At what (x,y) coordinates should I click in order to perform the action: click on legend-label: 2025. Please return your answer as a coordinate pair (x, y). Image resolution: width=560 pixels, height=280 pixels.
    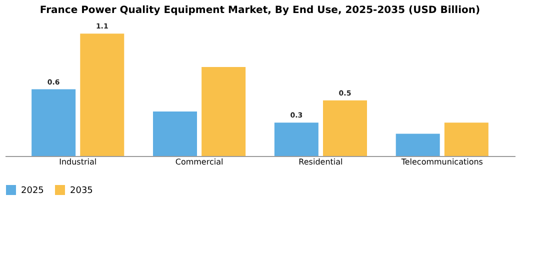
    Looking at the image, I should click on (32, 191).